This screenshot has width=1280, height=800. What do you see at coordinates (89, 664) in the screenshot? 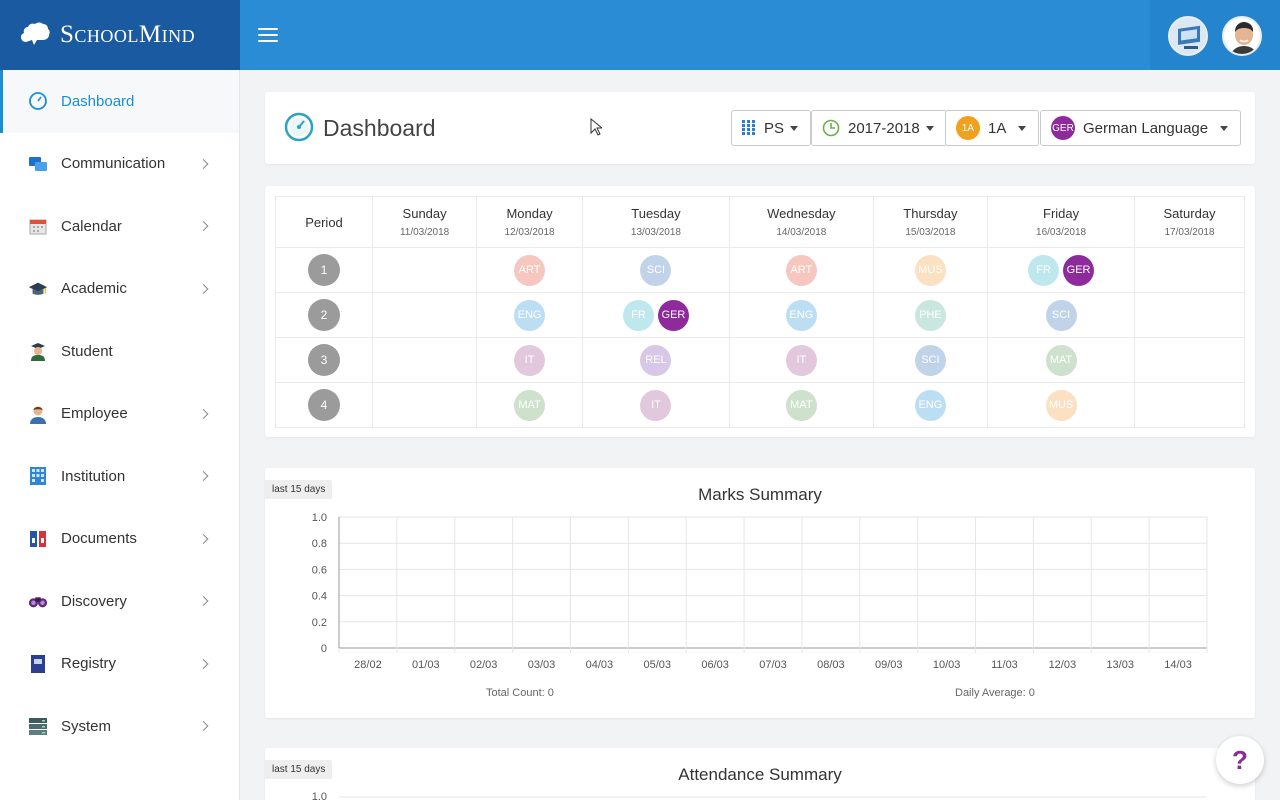
I see `sidebar-item-label: Registry` at bounding box center [89, 664].